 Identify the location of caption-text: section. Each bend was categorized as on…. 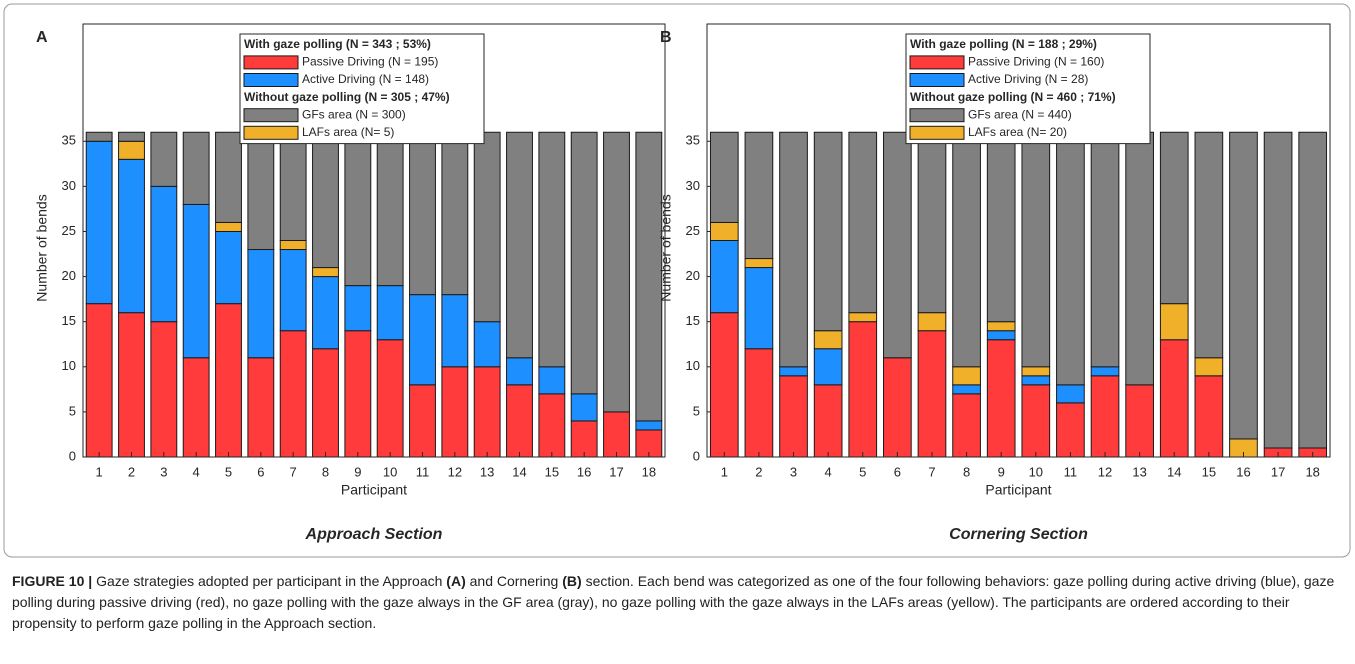
(673, 602).